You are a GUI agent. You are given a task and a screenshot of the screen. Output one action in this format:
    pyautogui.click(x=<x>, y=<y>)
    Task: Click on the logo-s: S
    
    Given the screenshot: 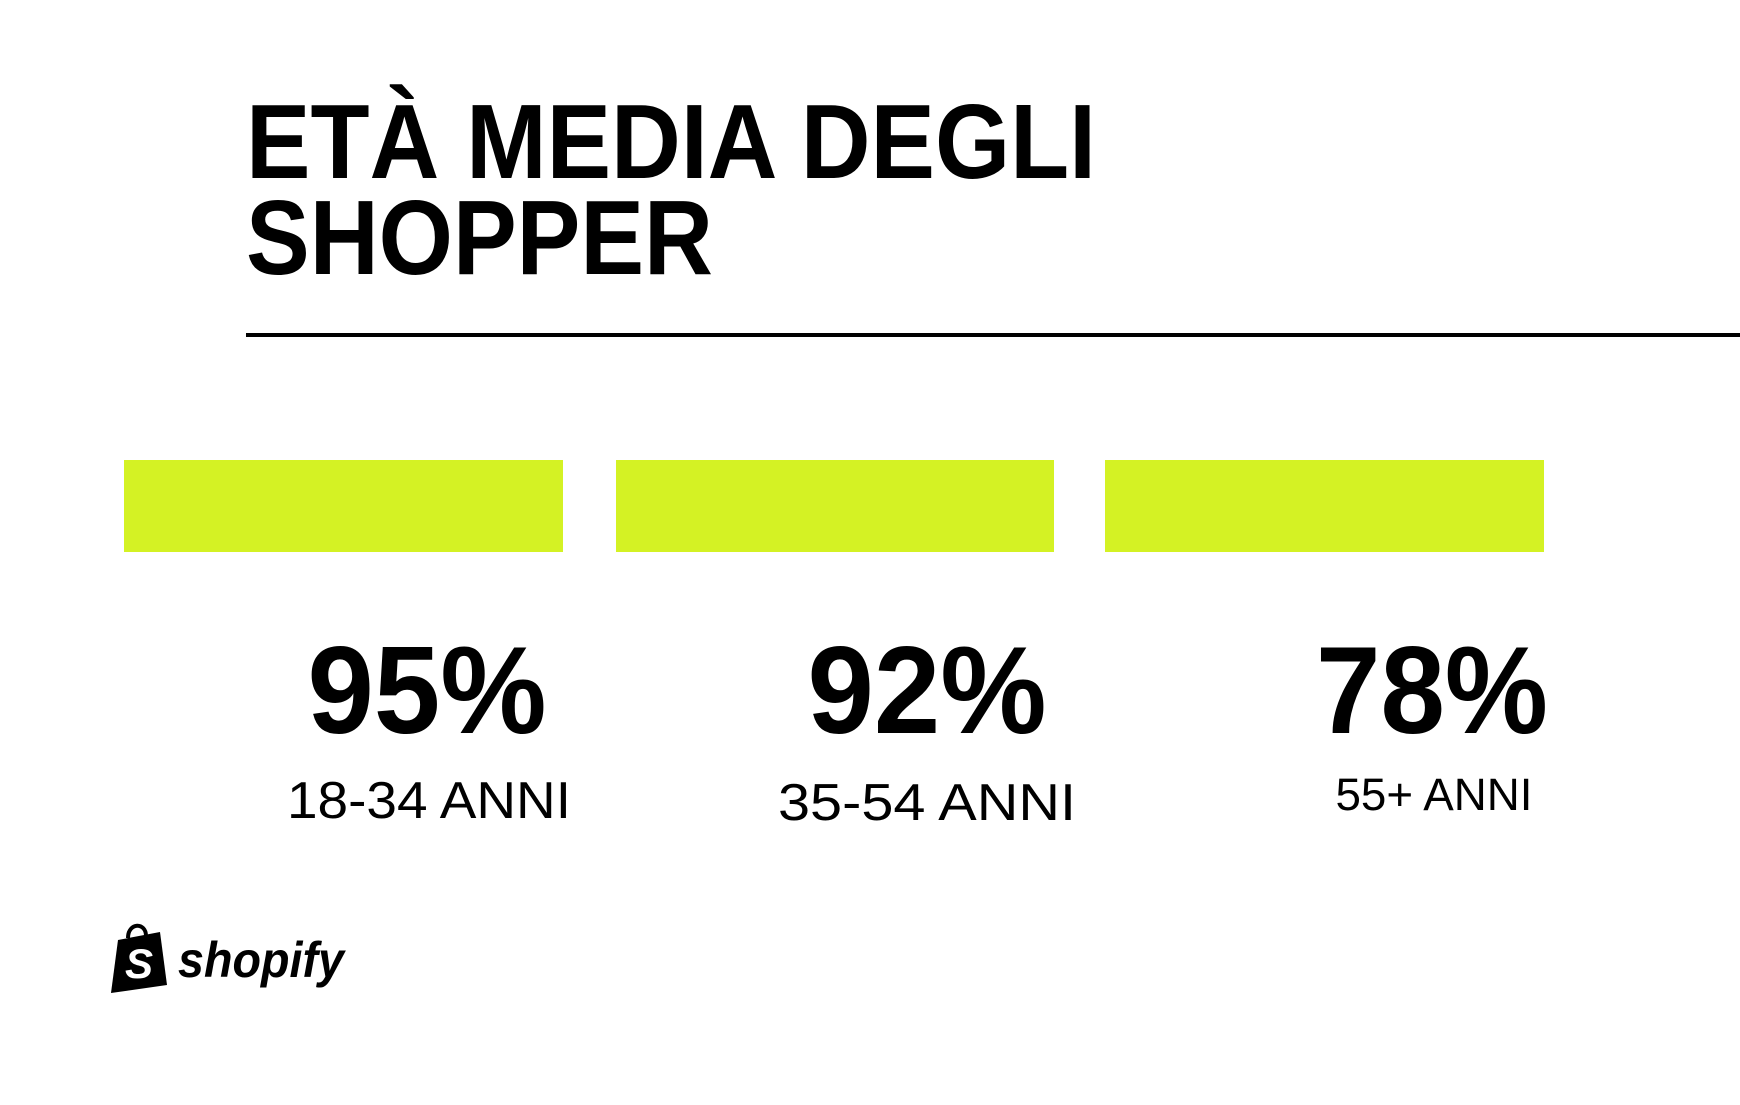 What is the action you would take?
    pyautogui.click(x=139, y=963)
    